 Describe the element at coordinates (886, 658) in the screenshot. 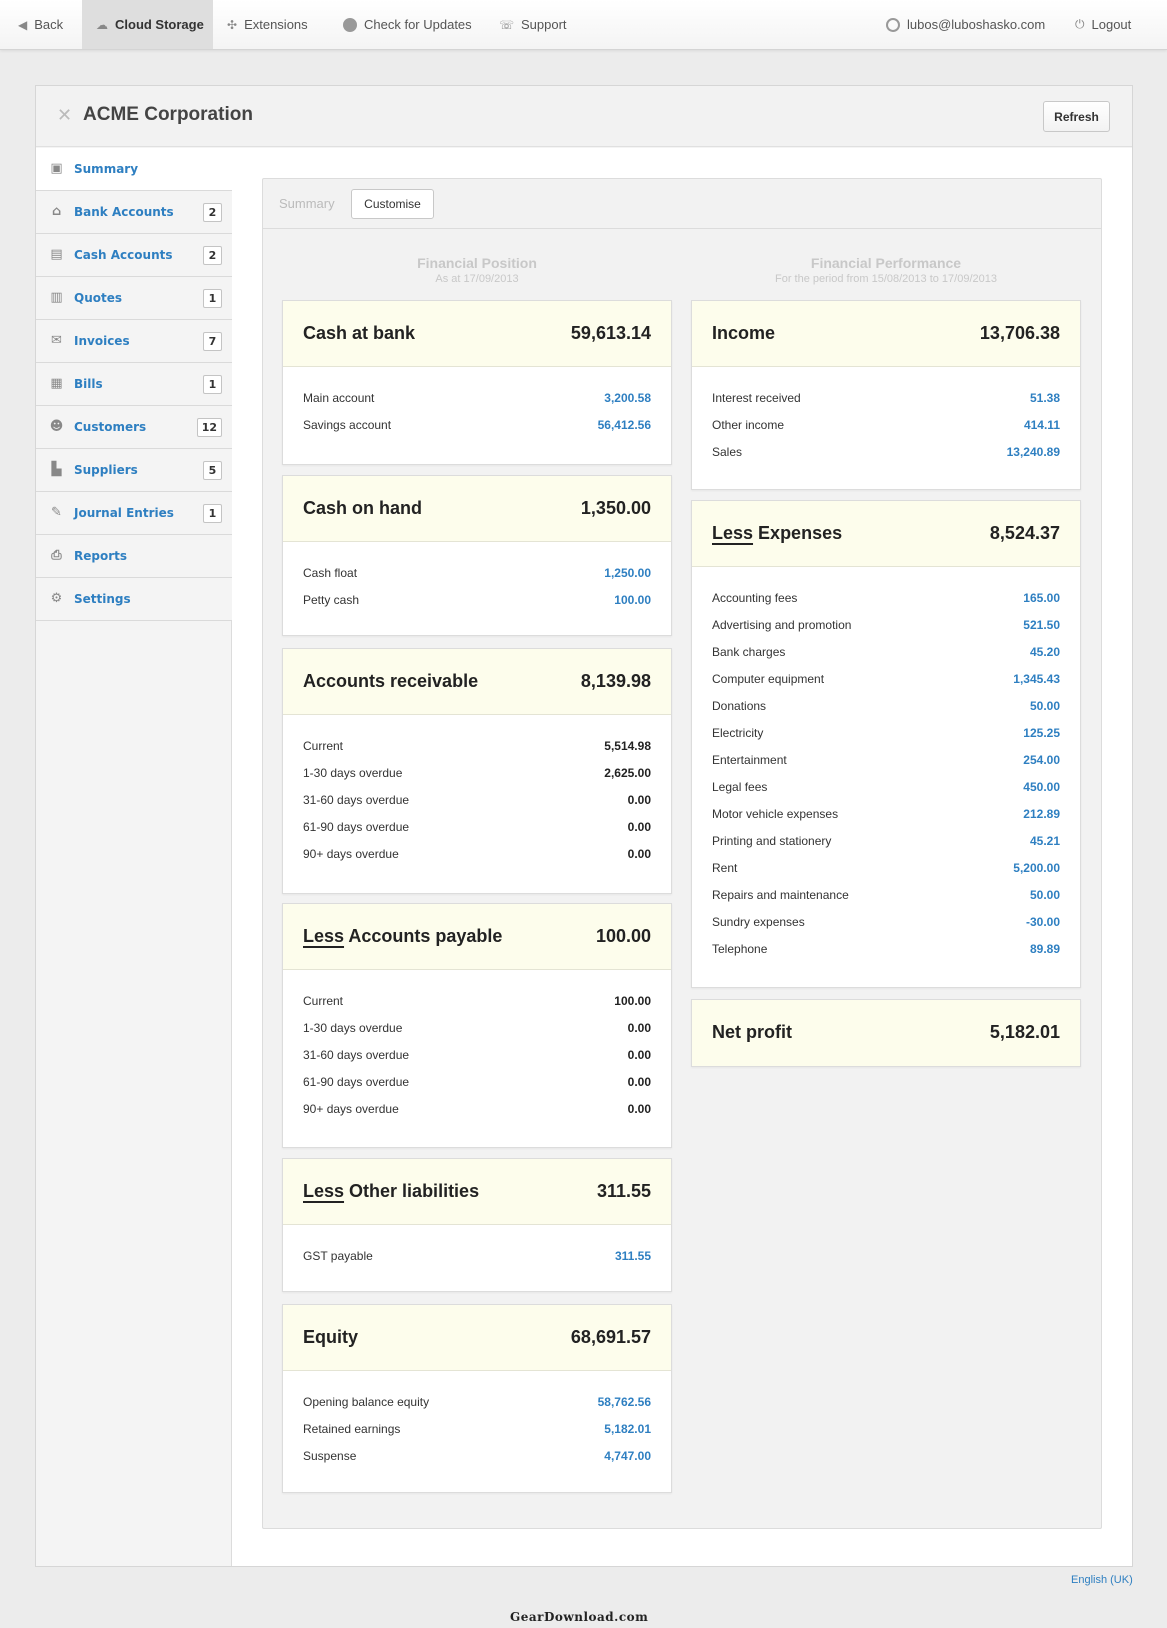

I see `line-item: Bank charges 45.20` at that location.